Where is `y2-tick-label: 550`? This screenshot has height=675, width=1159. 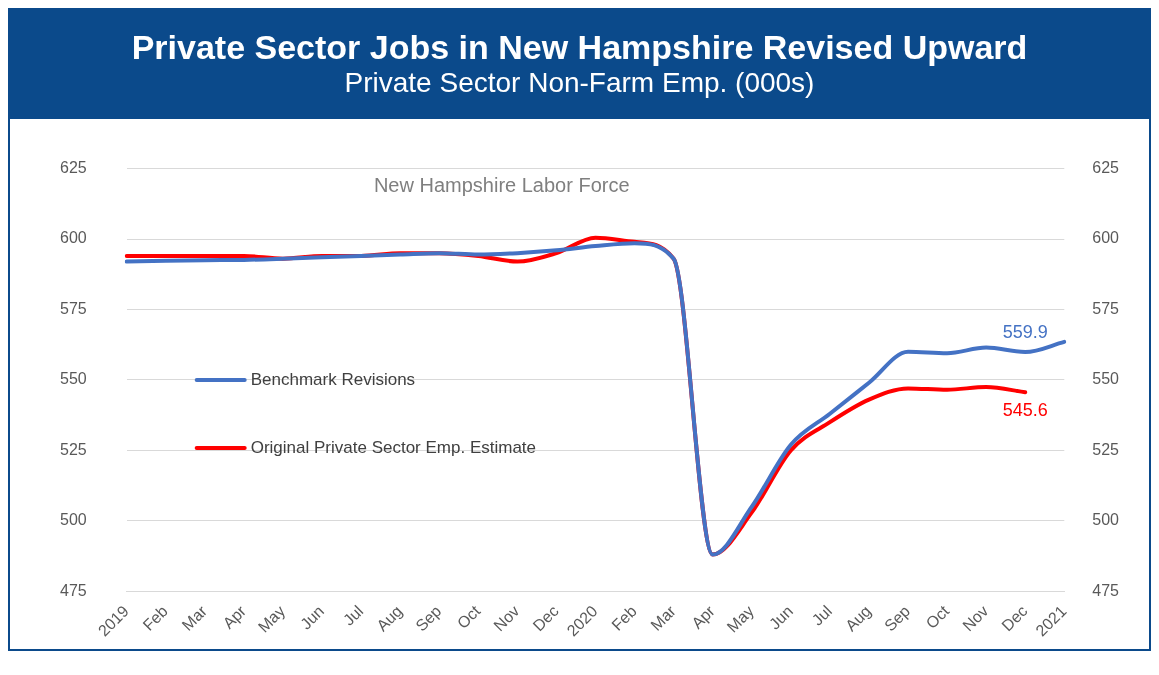
y2-tick-label: 550 is located at coordinates (1106, 379).